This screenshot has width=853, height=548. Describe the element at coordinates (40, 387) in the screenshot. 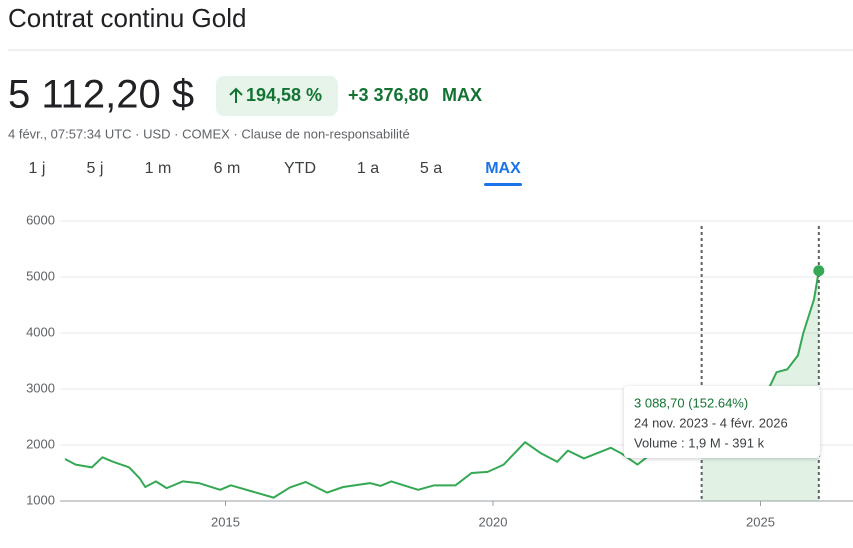

I see `y-tick-label: 3000` at that location.